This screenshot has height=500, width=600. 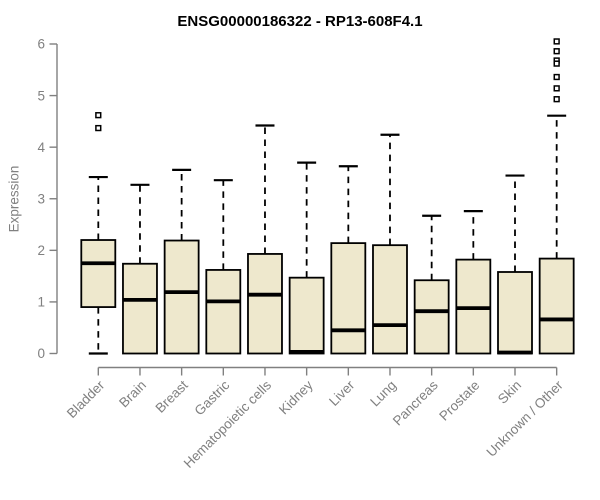 I want to click on x-tick-label-bladder: Bladder, so click(x=86, y=399).